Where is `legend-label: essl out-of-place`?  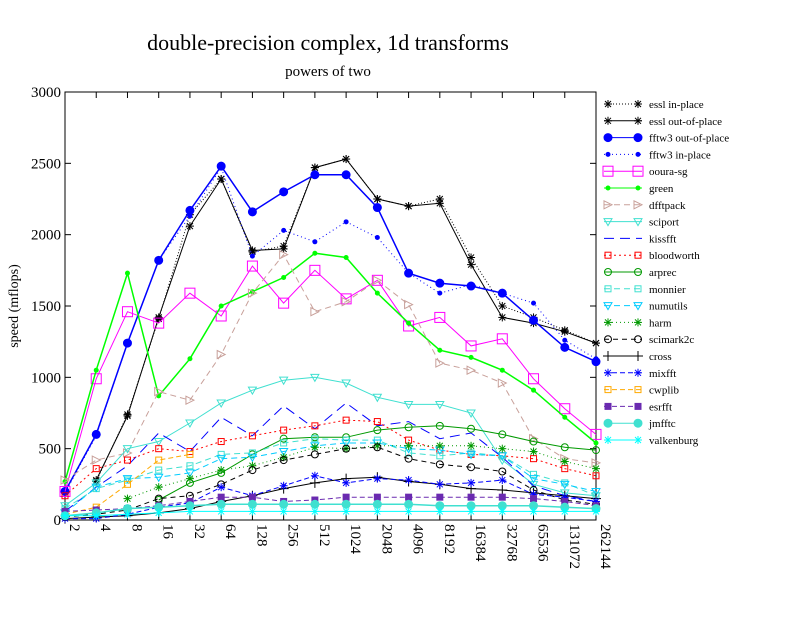
legend-label: essl out-of-place is located at coordinates (685, 122).